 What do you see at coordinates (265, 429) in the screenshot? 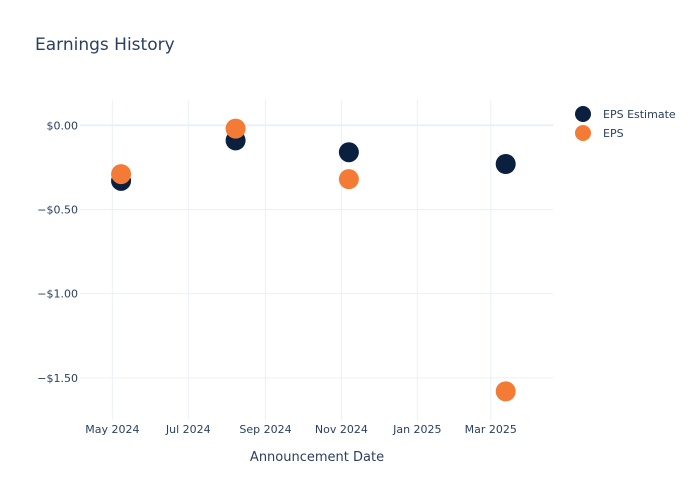
I see `x-tick-label: Sep 2024` at bounding box center [265, 429].